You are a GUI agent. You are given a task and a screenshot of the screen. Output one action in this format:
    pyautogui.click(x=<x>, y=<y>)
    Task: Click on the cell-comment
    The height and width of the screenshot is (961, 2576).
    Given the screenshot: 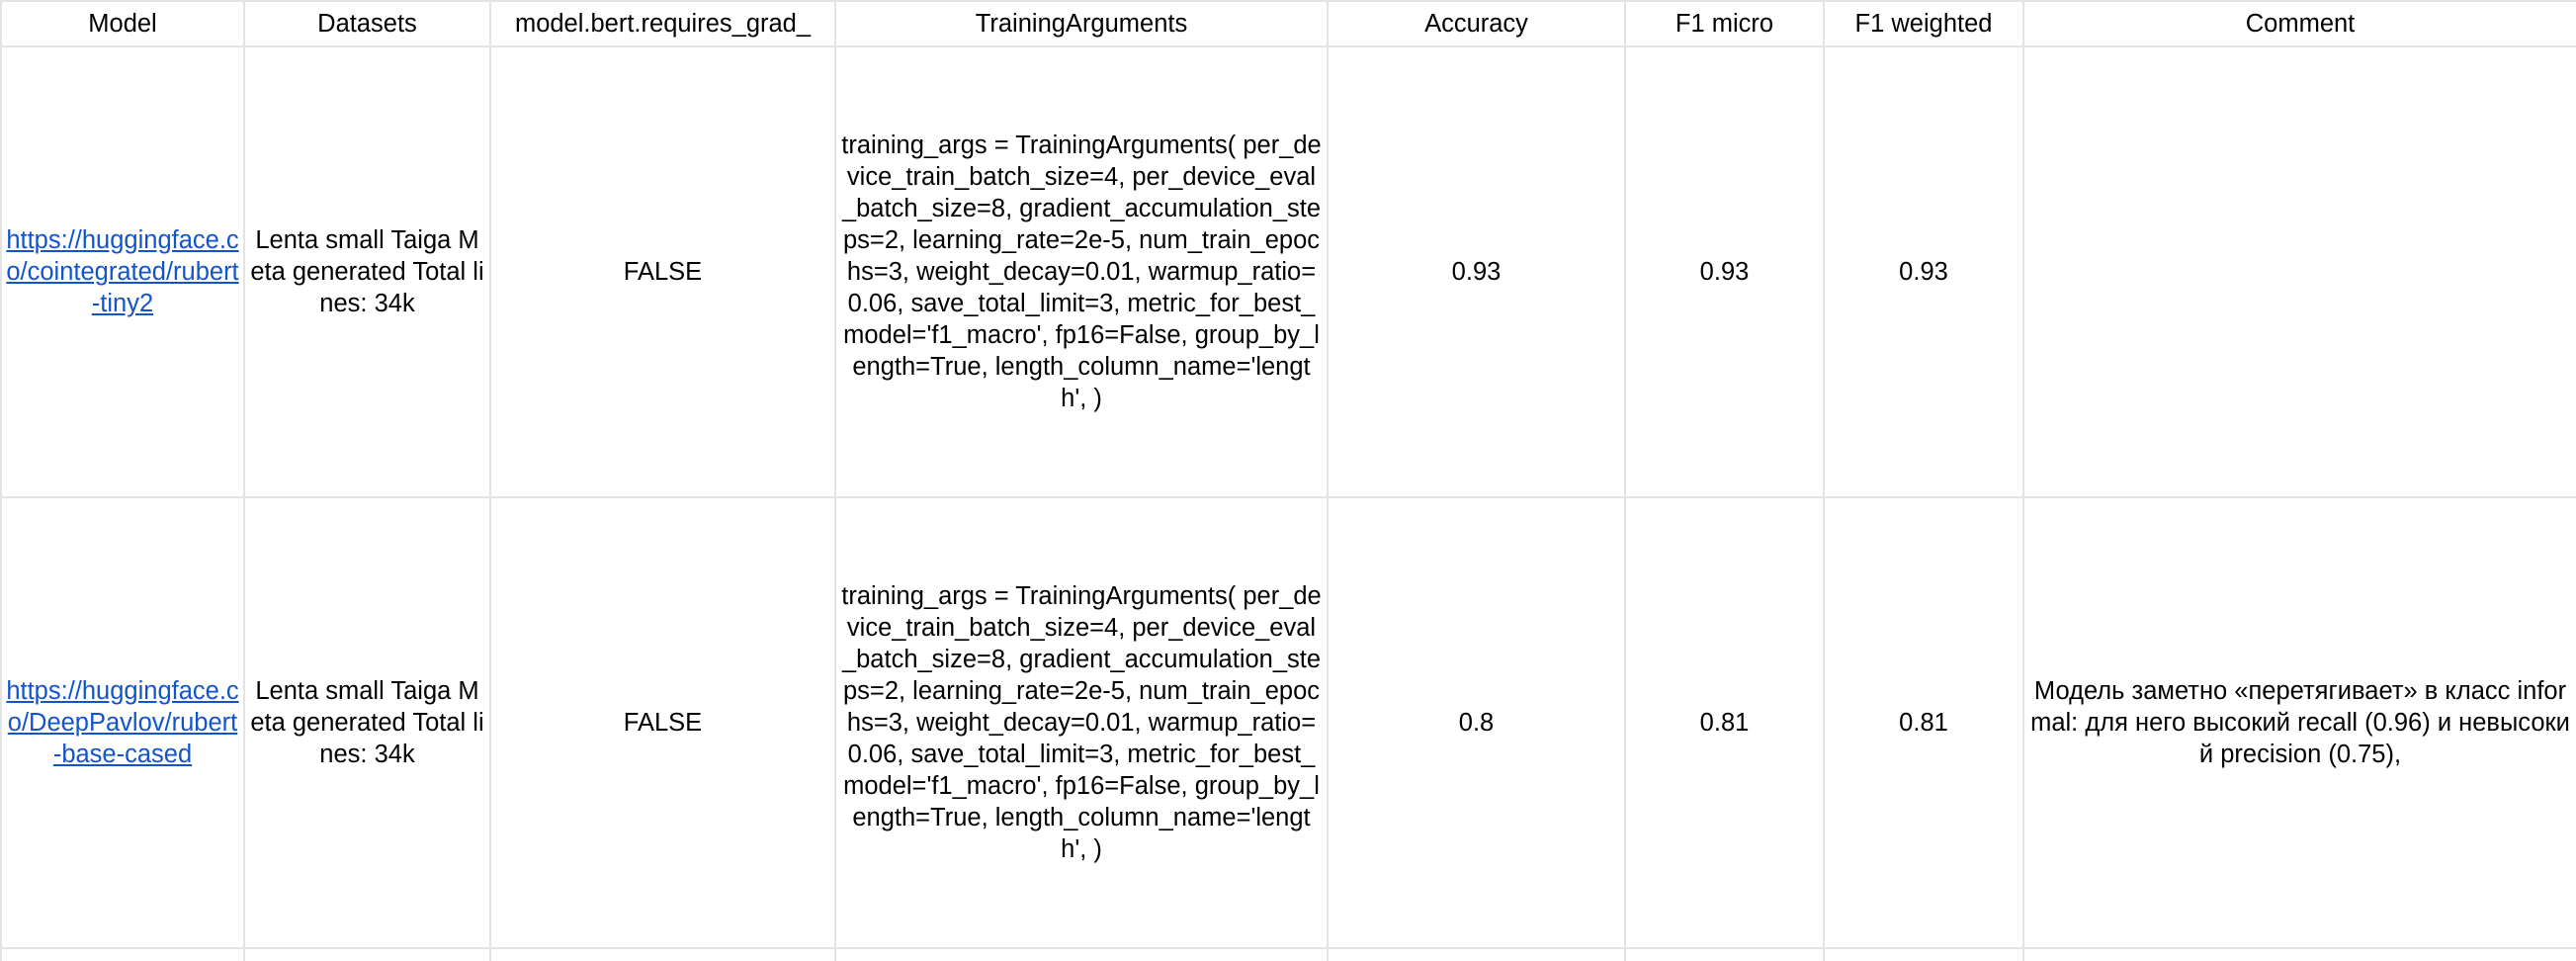 What is the action you would take?
    pyautogui.click(x=2299, y=271)
    